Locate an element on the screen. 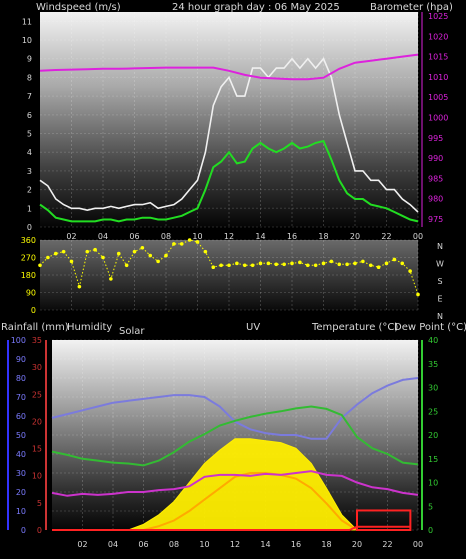 The height and width of the screenshot is (559, 466). rain-tick-label: 50 is located at coordinates (21, 435).